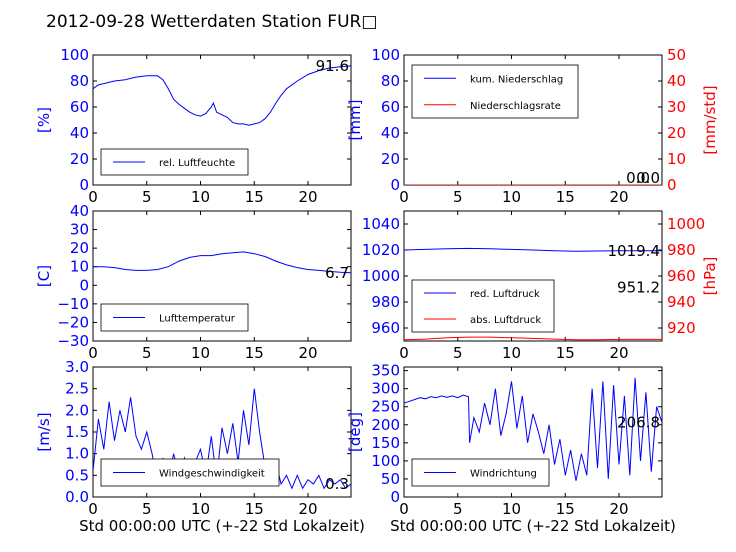 The width and height of the screenshot is (736, 552). I want to click on y-tick-label: 2.0, so click(77, 410).